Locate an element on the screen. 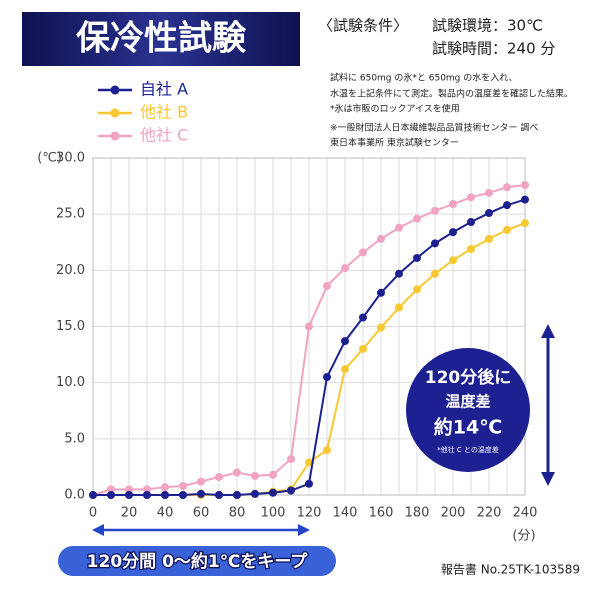 The width and height of the screenshot is (600, 600). y-tick-label: 15.0 is located at coordinates (70, 326).